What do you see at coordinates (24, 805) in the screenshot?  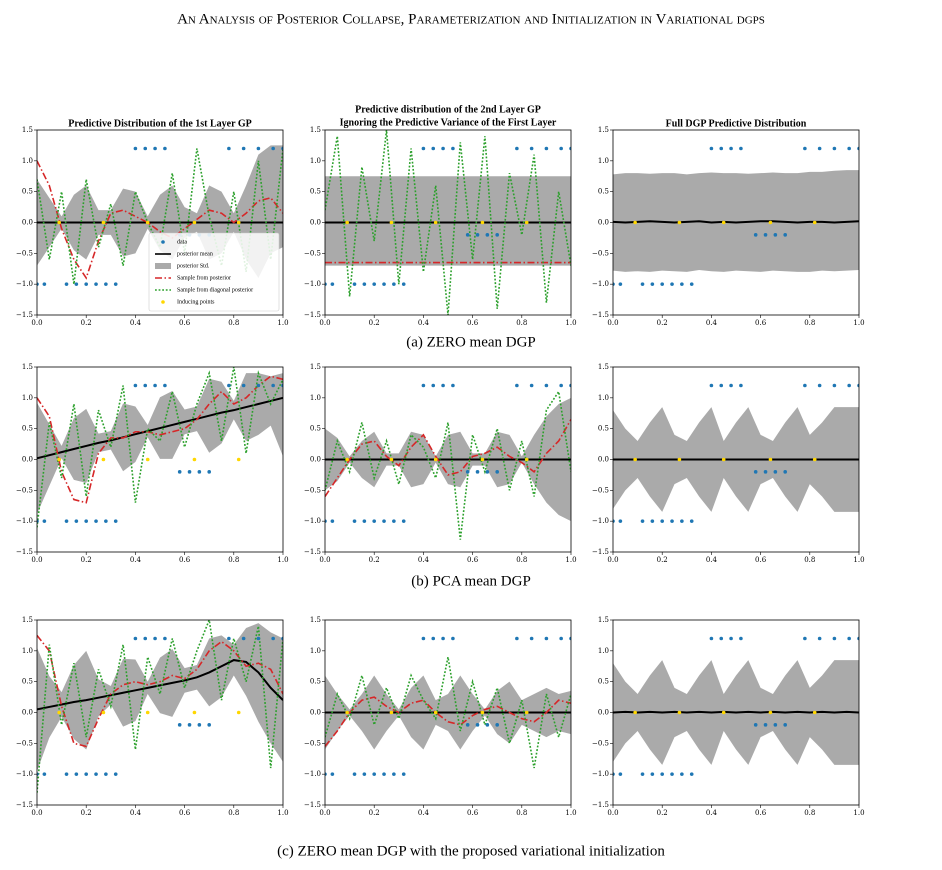 I see `y-tick-label: −1.5` at bounding box center [24, 805].